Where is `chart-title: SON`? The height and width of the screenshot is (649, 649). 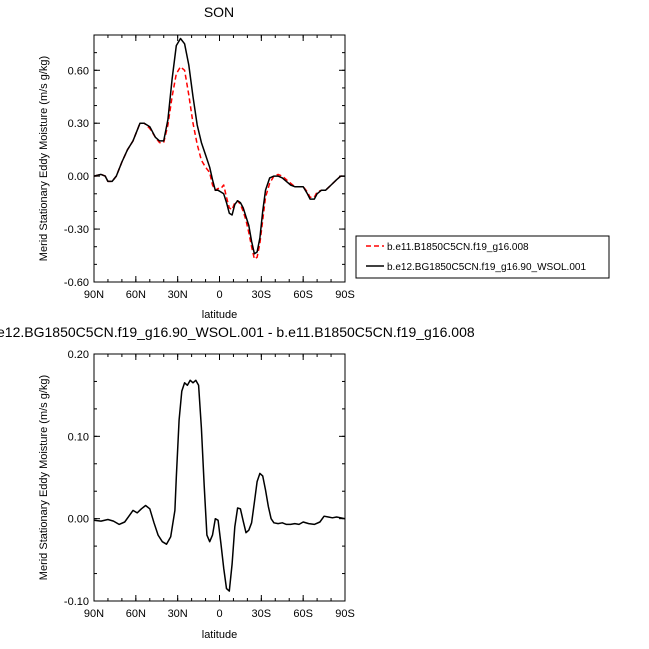 chart-title: SON is located at coordinates (219, 12).